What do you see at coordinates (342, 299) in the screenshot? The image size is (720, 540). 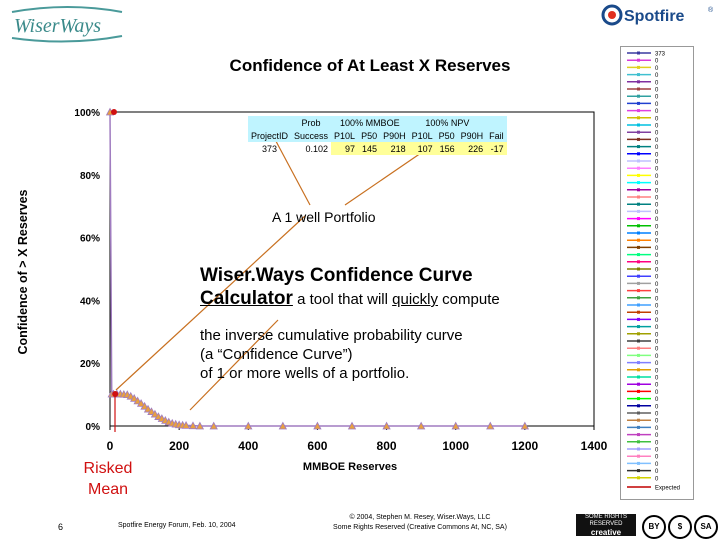 I see `calculator-phrase-a: a tool that will` at bounding box center [342, 299].